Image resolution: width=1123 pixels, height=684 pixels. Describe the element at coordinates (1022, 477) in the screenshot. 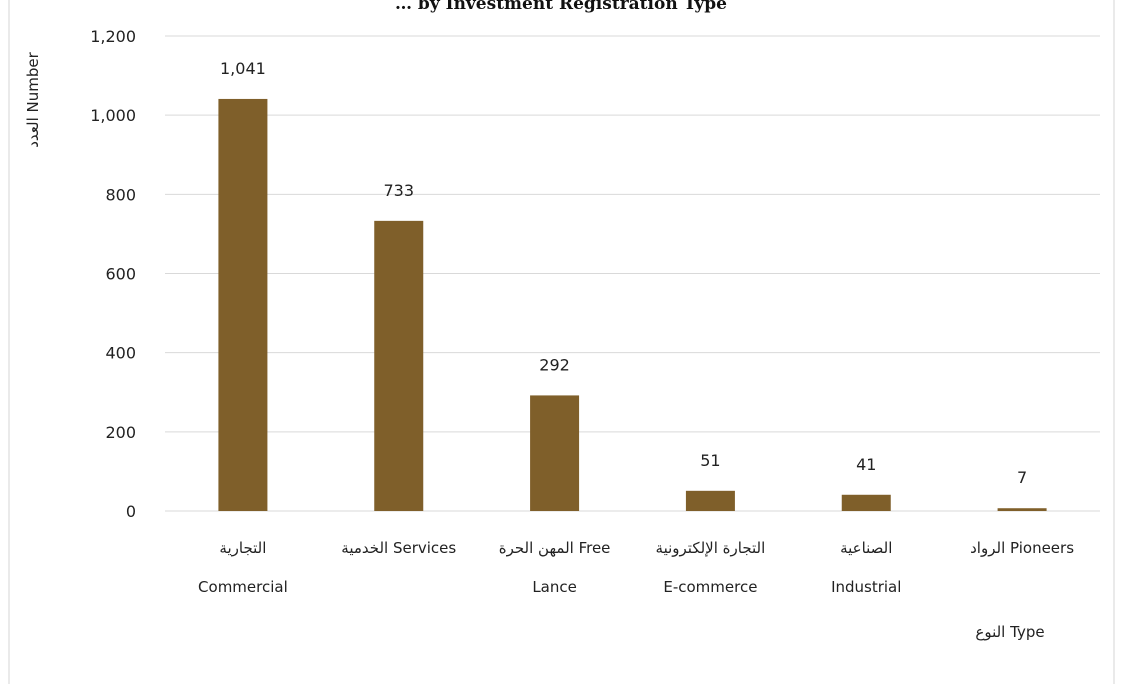

I see `data-label: 7` at that location.